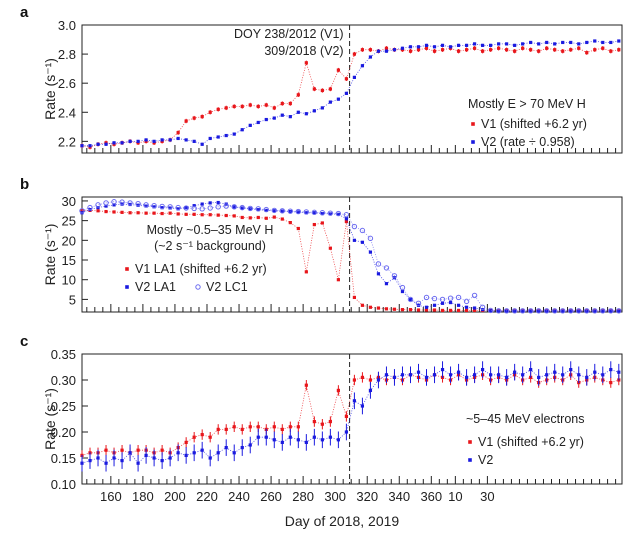 Image resolution: width=640 pixels, height=551 pixels. I want to click on y-tick-label: 10, so click(69, 280).